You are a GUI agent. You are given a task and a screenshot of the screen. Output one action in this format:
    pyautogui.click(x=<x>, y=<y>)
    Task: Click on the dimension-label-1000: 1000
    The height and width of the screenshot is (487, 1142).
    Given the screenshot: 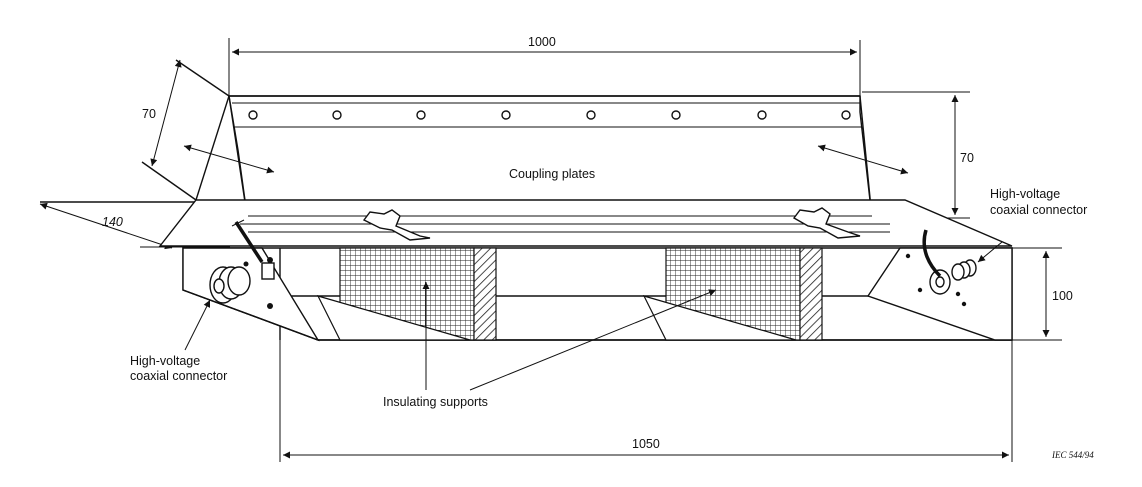 What is the action you would take?
    pyautogui.click(x=542, y=42)
    